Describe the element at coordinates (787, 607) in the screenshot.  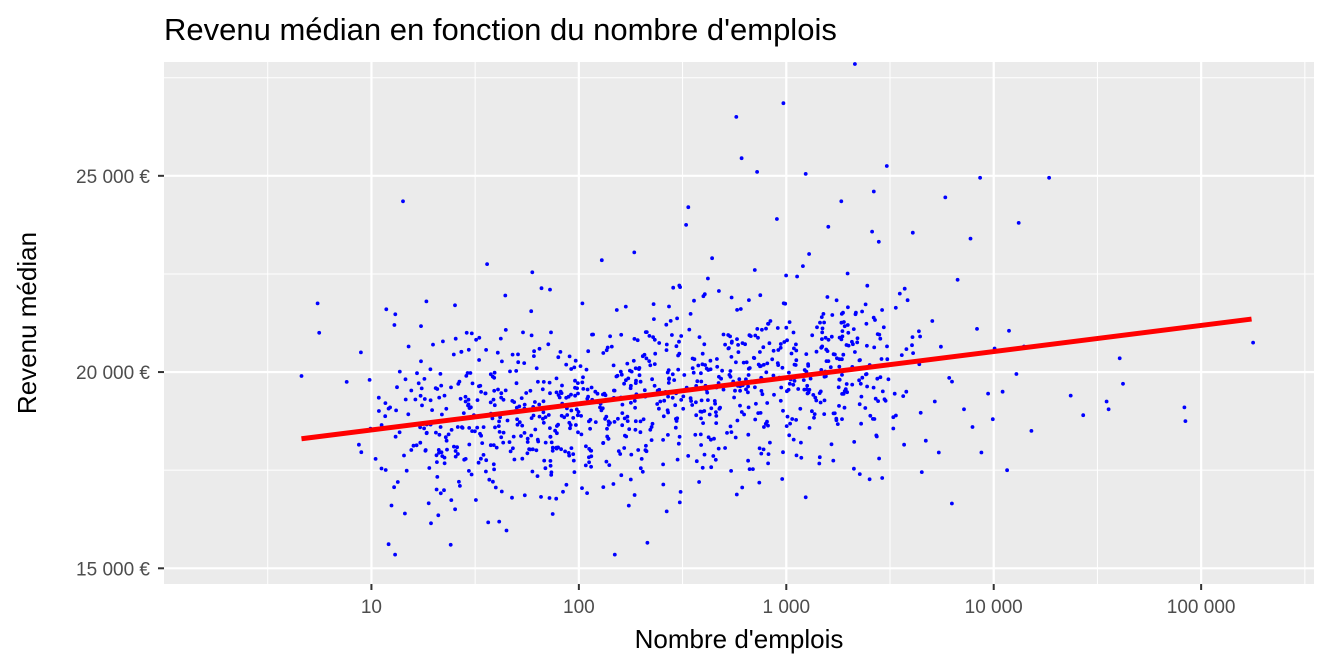
I see `x-tick-label-2: 1 000` at that location.